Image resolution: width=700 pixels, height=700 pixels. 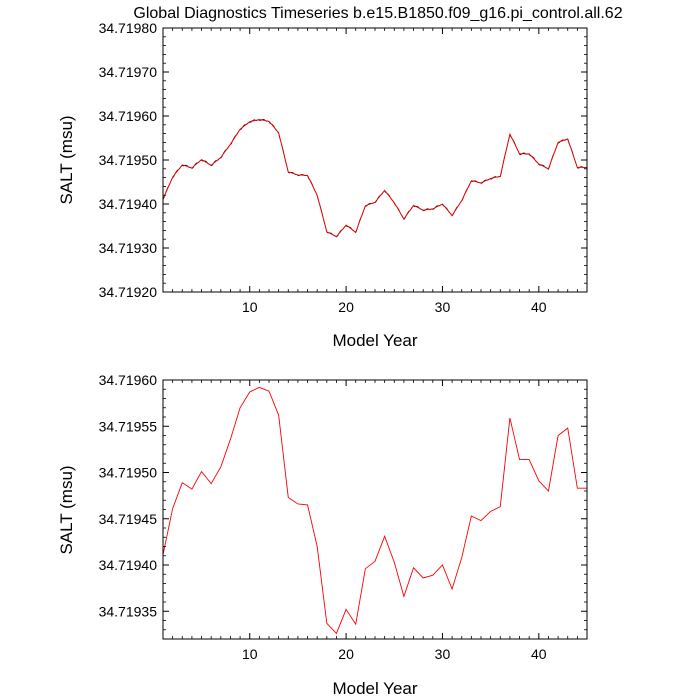 I want to click on top-y-tick-label: 34.71920, so click(x=128, y=292).